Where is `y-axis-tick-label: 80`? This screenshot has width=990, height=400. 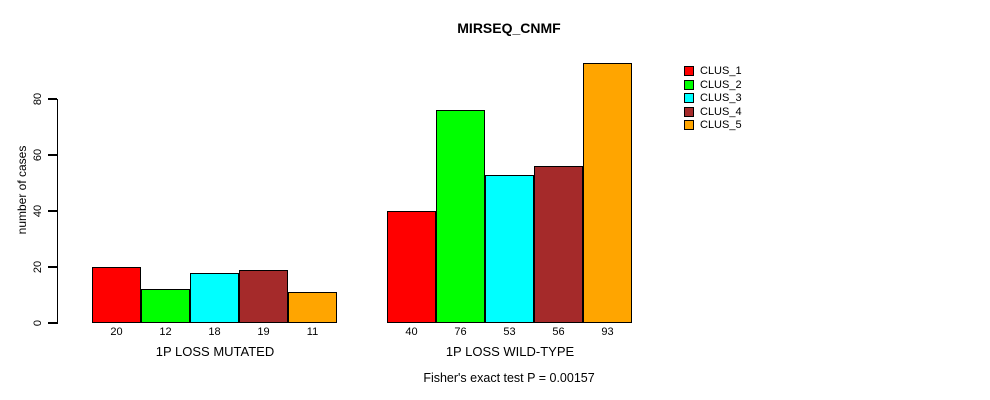
y-axis-tick-label: 80 is located at coordinates (38, 99).